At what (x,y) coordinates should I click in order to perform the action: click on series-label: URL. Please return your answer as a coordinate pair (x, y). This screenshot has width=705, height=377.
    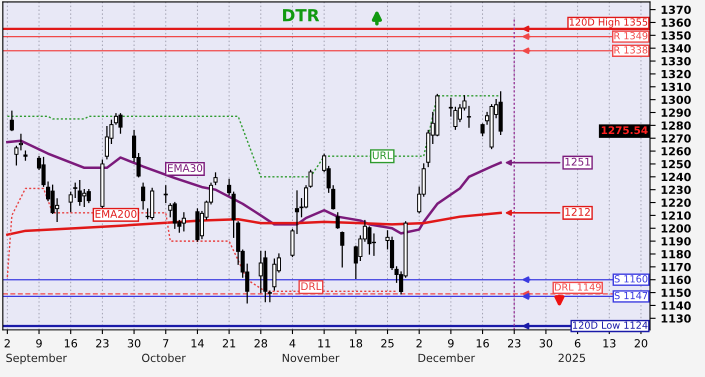
    Looking at the image, I should click on (382, 156).